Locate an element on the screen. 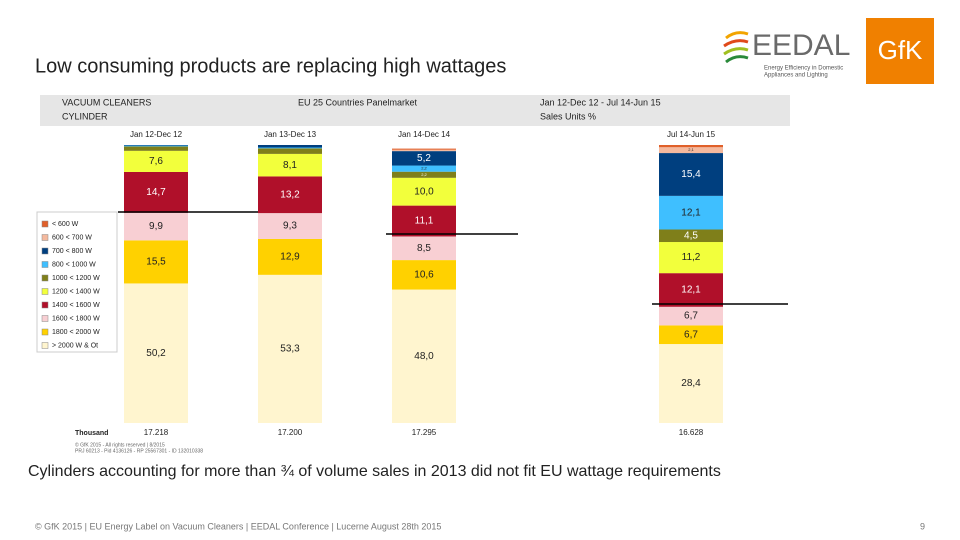  total-label: 17.218 is located at coordinates (156, 432).